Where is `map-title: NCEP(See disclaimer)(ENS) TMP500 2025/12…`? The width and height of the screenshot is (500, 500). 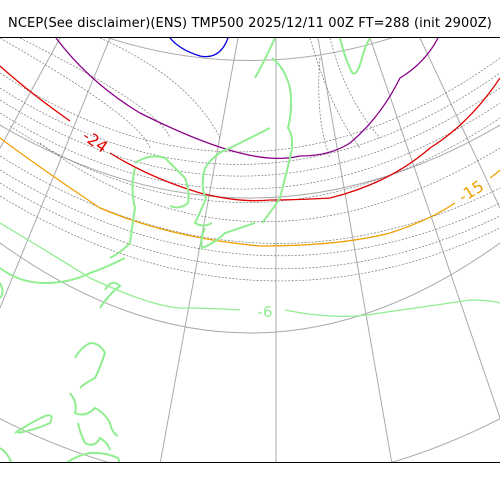 map-title: NCEP(See disclaimer)(ENS) TMP500 2025/12… is located at coordinates (250, 23).